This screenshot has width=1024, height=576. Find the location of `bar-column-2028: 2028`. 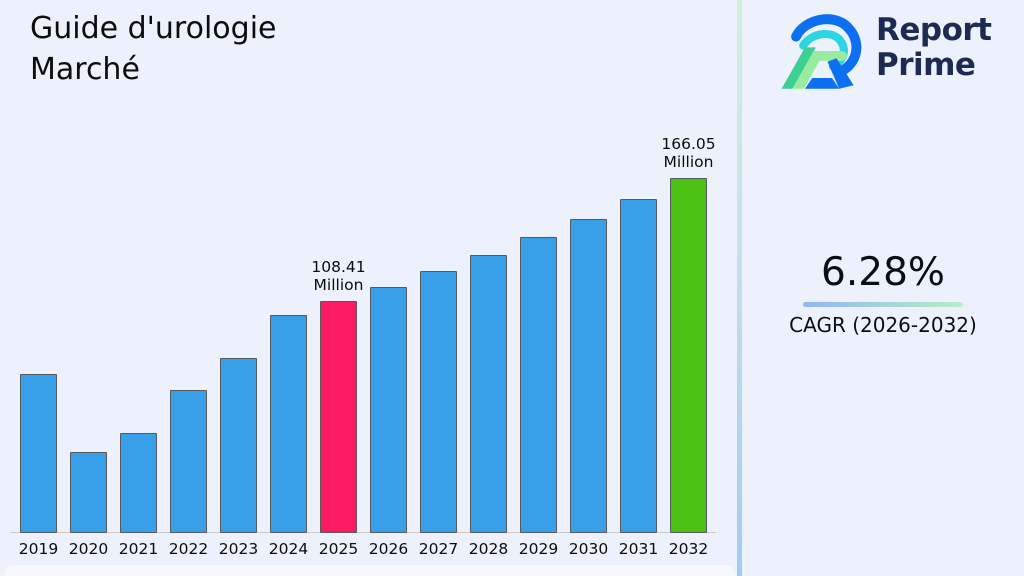

bar-column-2028: 2028 is located at coordinates (488, 406).